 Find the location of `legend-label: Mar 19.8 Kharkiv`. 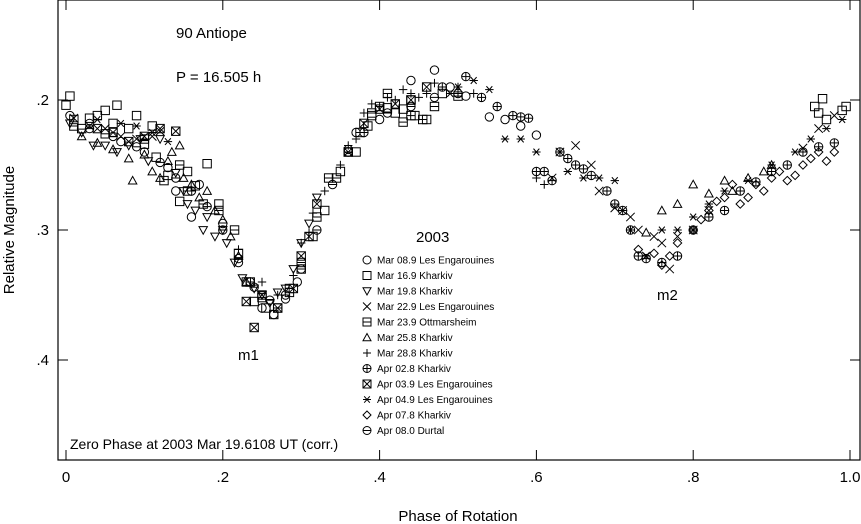

legend-label: Mar 19.8 Kharkiv is located at coordinates (415, 292).